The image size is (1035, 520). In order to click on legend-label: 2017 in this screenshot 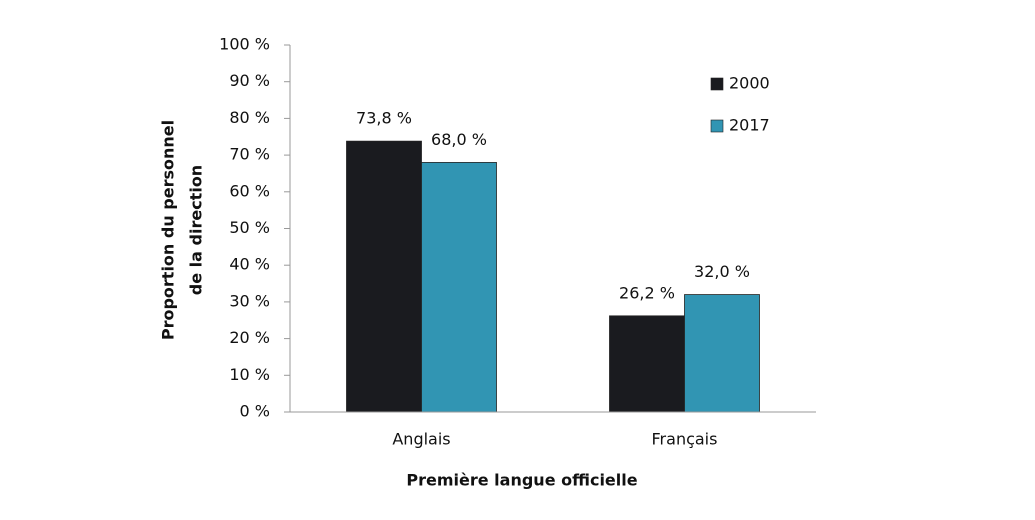, I will do `click(749, 125)`.